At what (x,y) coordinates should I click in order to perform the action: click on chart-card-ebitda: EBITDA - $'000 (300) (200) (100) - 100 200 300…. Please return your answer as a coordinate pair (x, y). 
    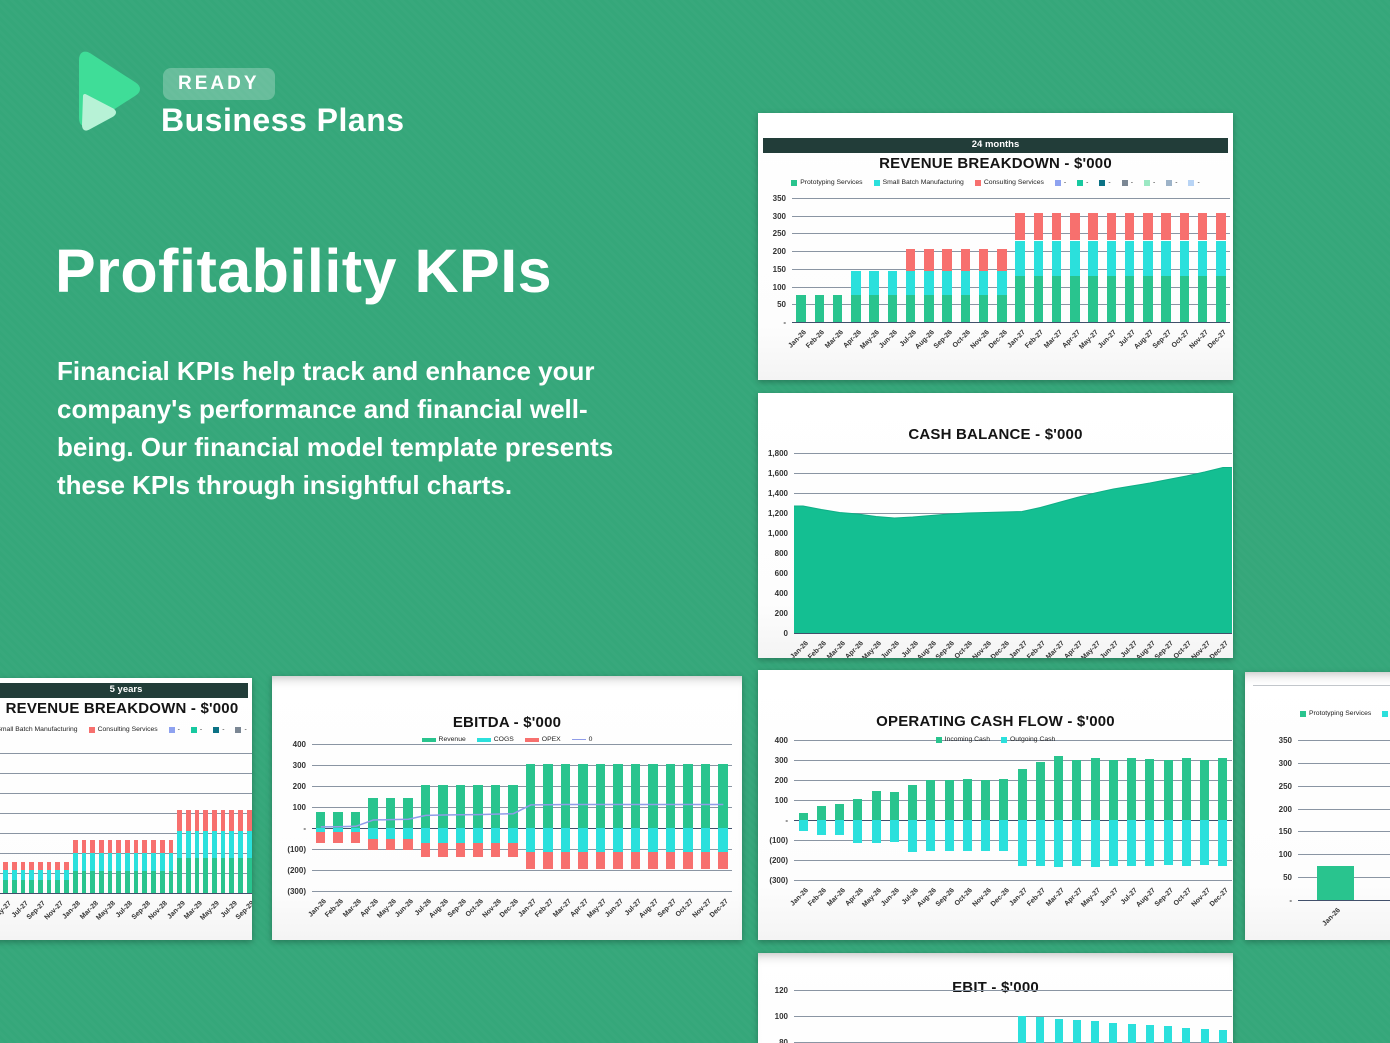
    Looking at the image, I should click on (507, 808).